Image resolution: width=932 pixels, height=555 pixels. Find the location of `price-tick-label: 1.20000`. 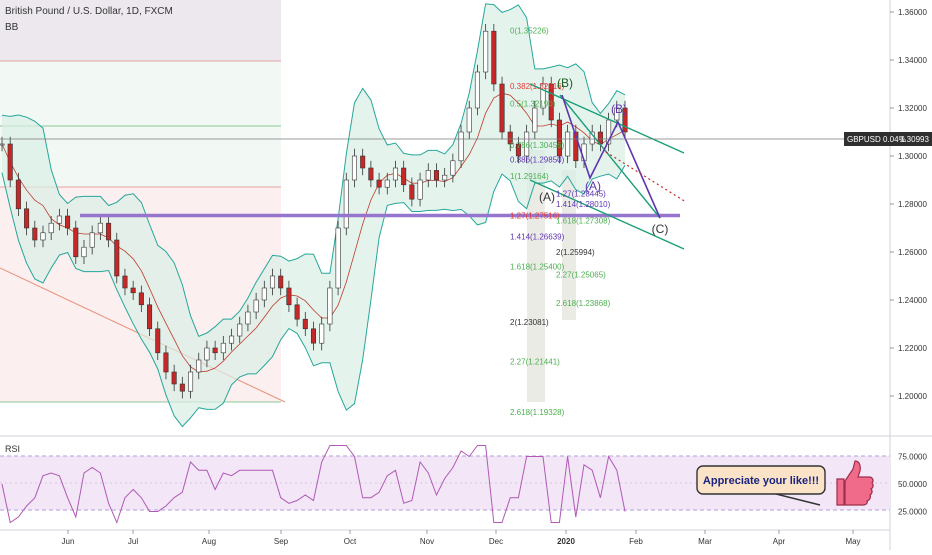

price-tick-label: 1.20000 is located at coordinates (912, 396).